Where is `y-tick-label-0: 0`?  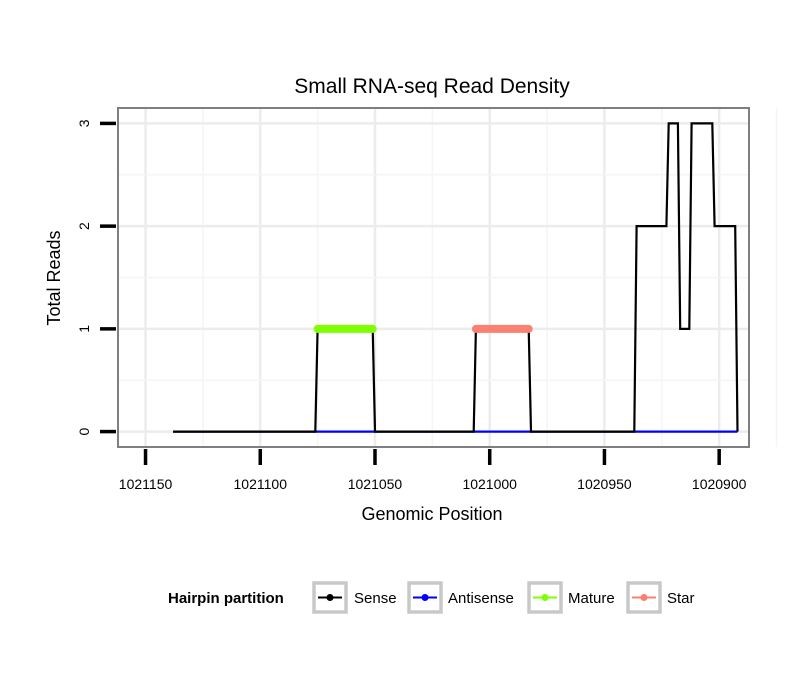 y-tick-label-0: 0 is located at coordinates (84, 431).